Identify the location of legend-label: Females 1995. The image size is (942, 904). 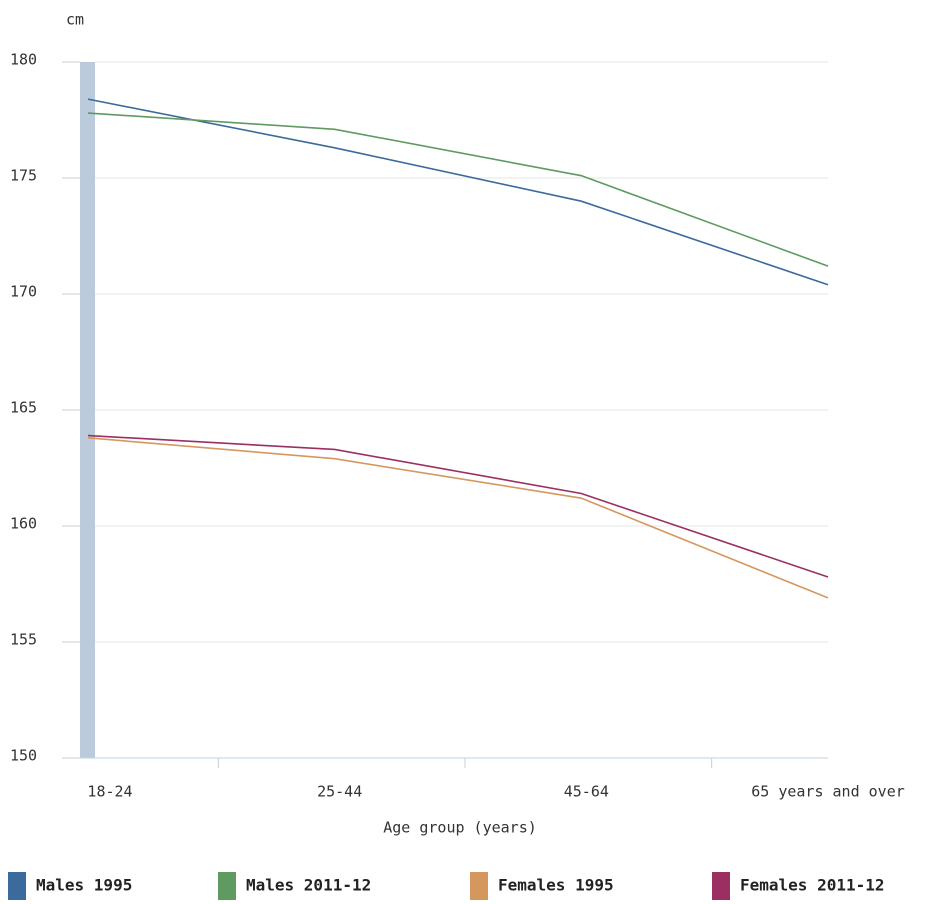
(556, 885).